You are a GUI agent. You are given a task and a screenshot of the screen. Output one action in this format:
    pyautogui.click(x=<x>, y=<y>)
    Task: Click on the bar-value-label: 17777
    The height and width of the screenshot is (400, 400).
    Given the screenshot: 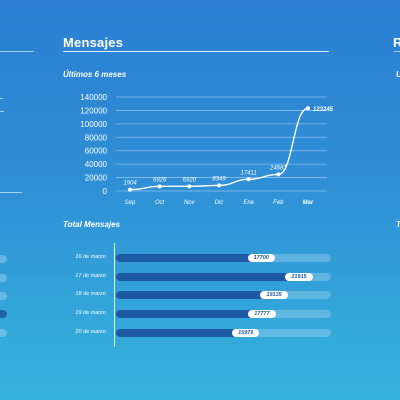 What is the action you would take?
    pyautogui.click(x=262, y=314)
    